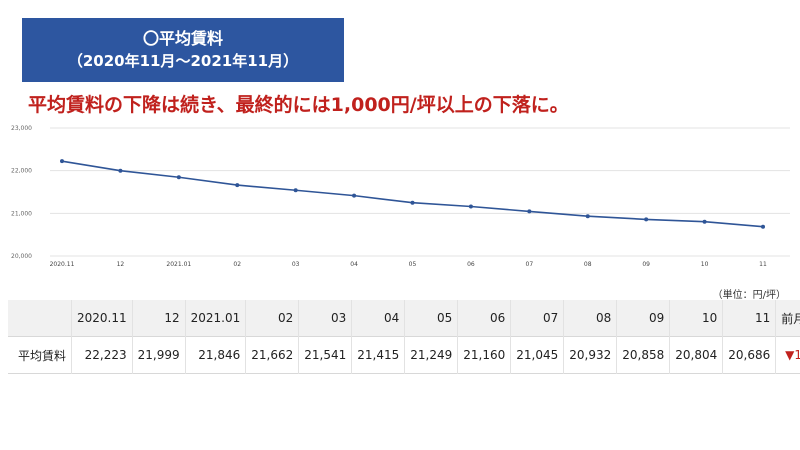 The width and height of the screenshot is (800, 450). Describe the element at coordinates (590, 318) in the screenshot. I see `table-header-cell: 08` at that location.